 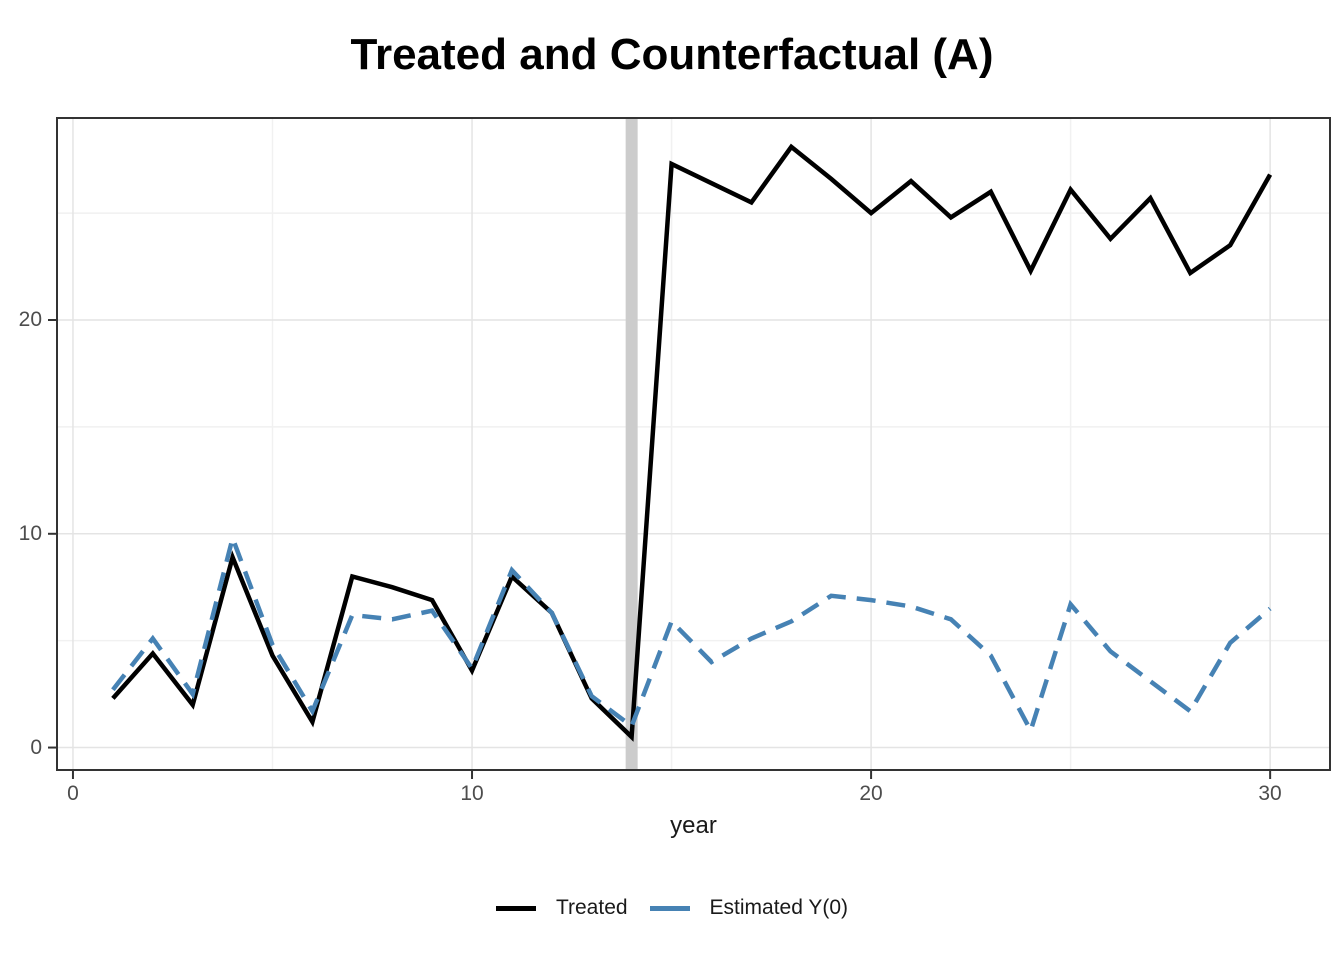 What do you see at coordinates (73, 793) in the screenshot?
I see `x-tick-label-0: 0` at bounding box center [73, 793].